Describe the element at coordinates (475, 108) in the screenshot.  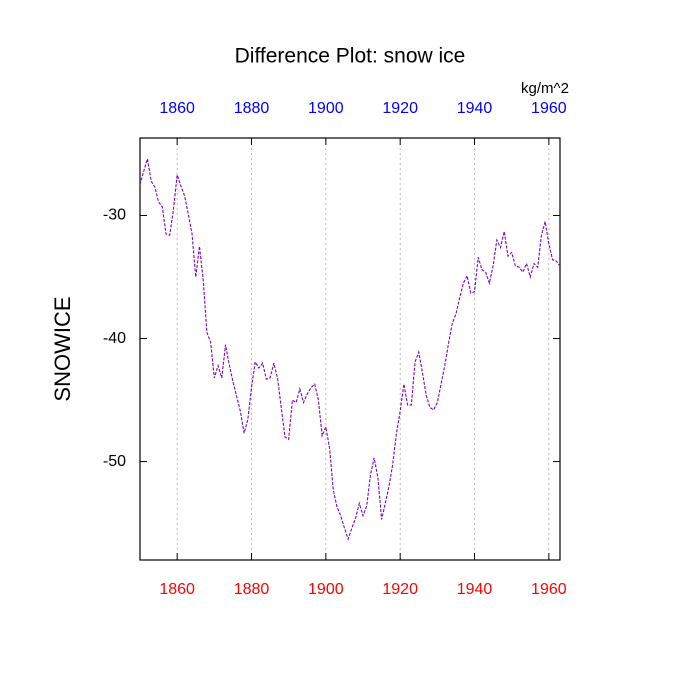
I see `x-tick-label-top: 1940` at that location.